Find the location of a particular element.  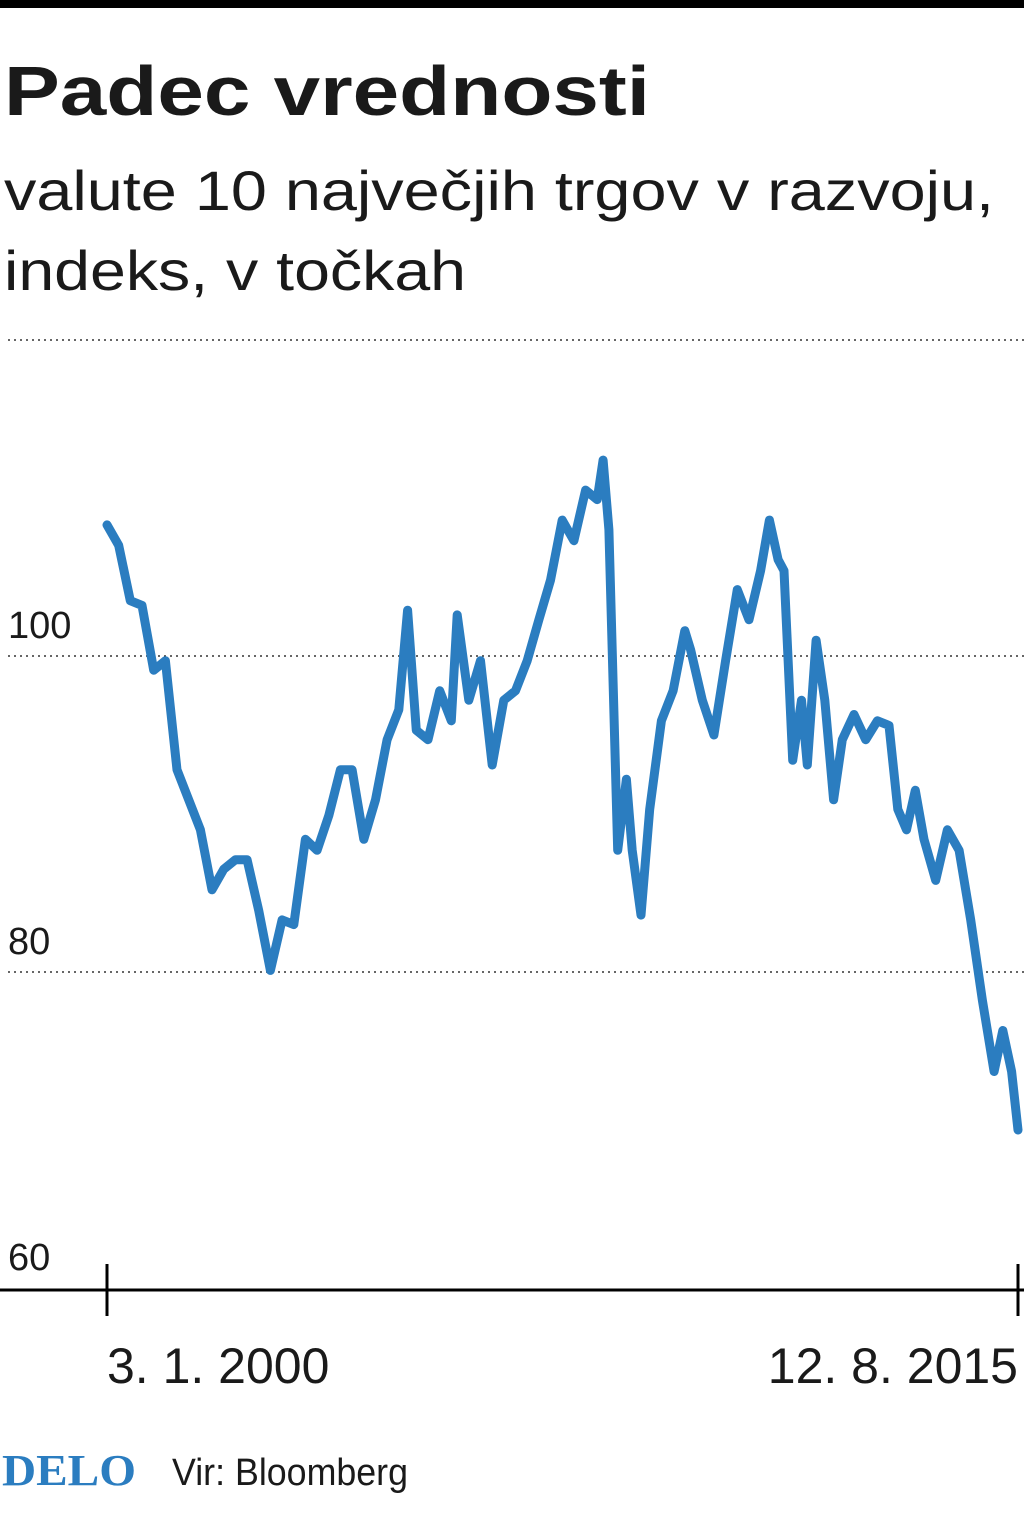

top-bar is located at coordinates (512, 4).